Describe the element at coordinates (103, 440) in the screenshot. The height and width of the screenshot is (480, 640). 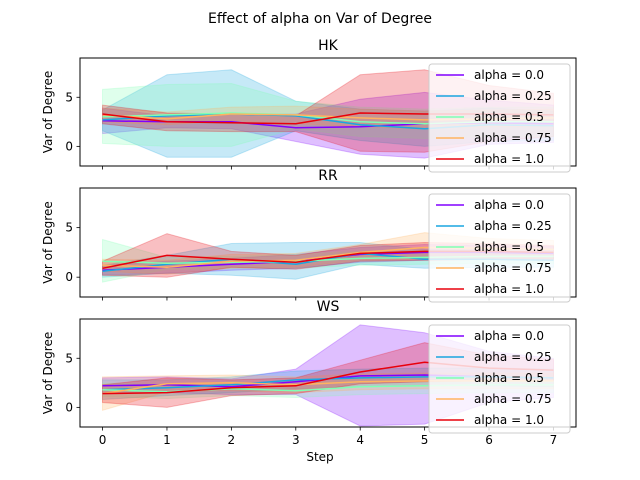
I see `x-tick-label: 0` at that location.